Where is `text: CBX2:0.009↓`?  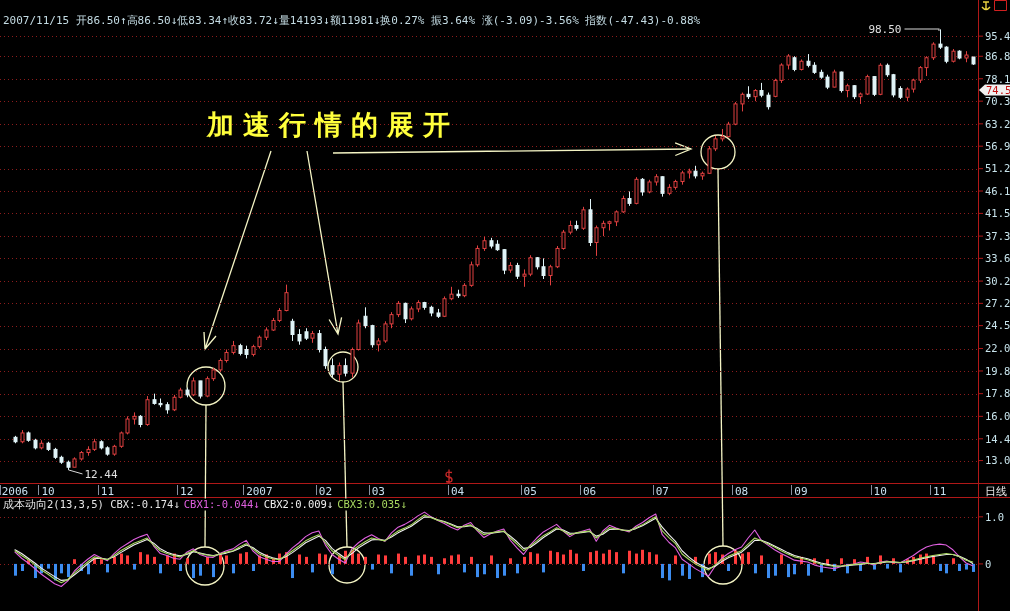 text: CBX2:0.009↓ is located at coordinates (298, 504).